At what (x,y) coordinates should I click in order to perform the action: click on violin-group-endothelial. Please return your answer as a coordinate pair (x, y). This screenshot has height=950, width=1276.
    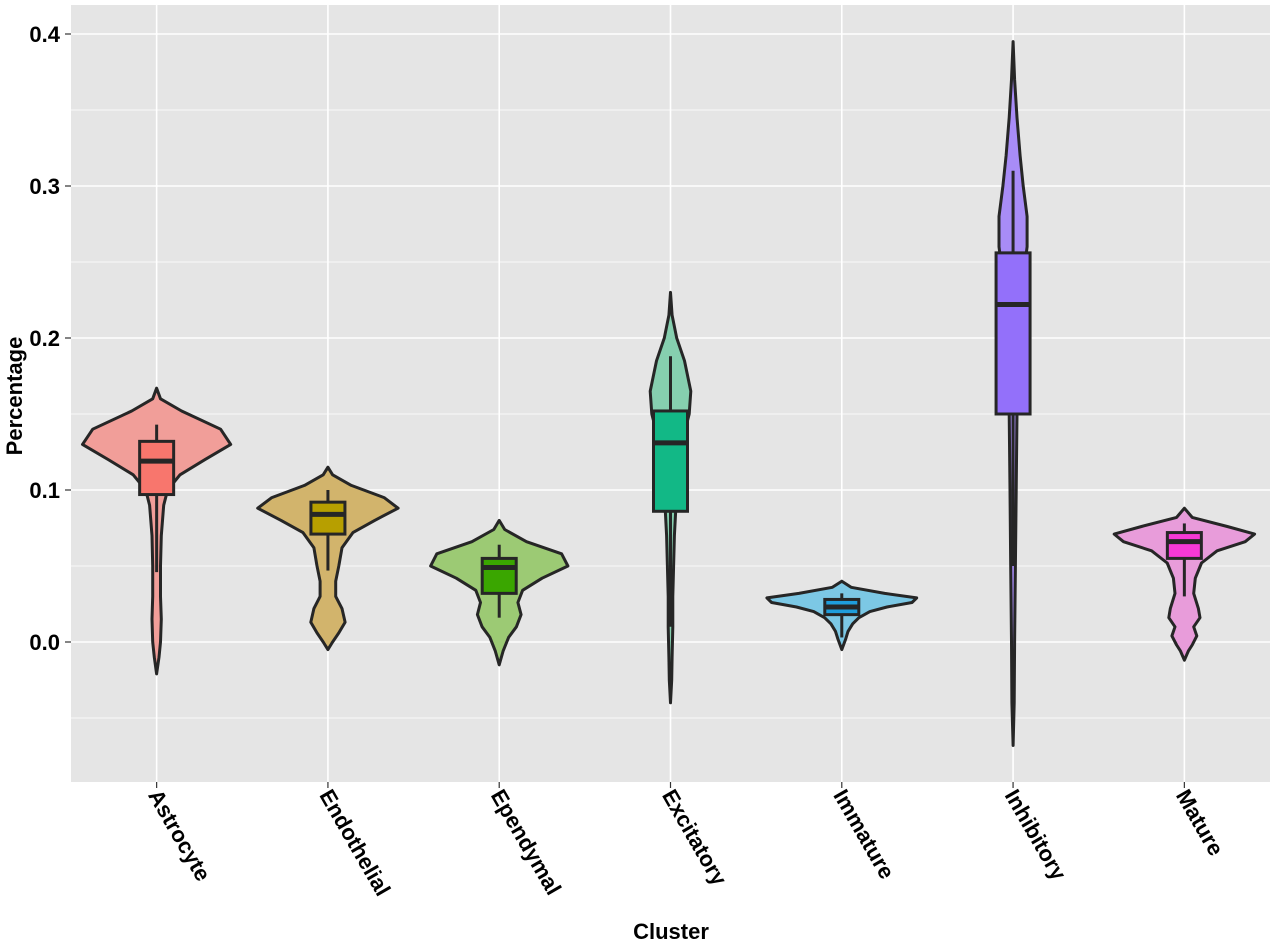
    Looking at the image, I should click on (328, 558).